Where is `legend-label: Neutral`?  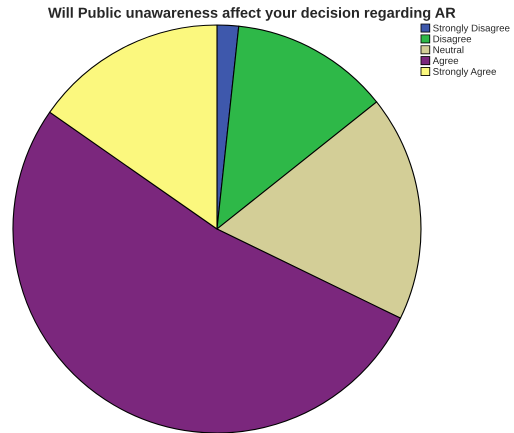 legend-label: Neutral is located at coordinates (448, 50).